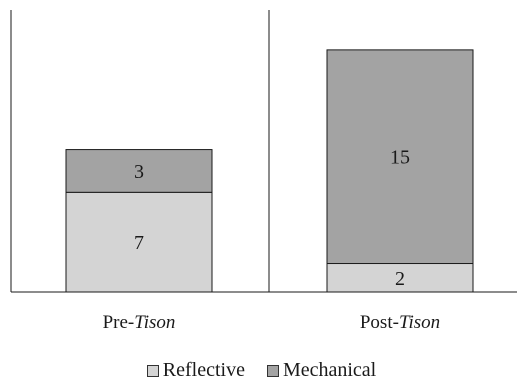 The width and height of the screenshot is (523, 389). I want to click on value-label-pre-tison-mechanical: 3, so click(139, 172).